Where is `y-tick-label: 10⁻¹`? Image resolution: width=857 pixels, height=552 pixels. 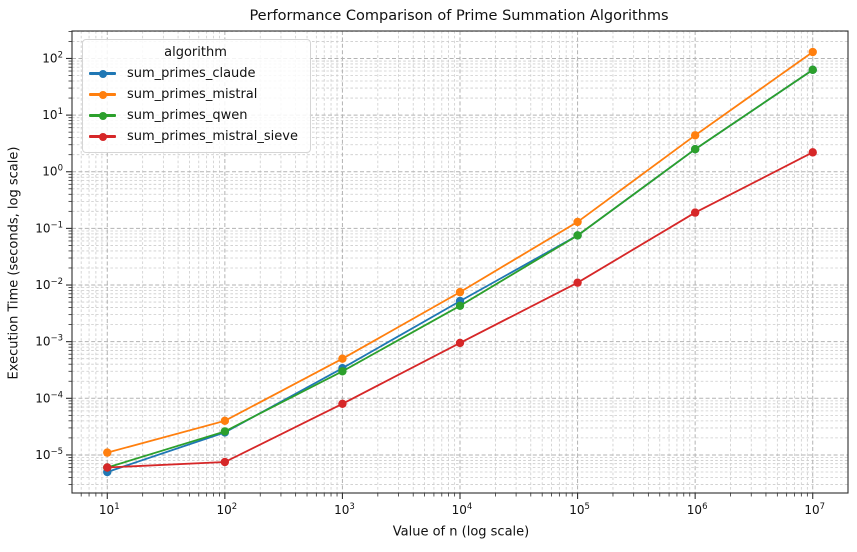 y-tick-label: 10⁻¹ is located at coordinates (49, 227).